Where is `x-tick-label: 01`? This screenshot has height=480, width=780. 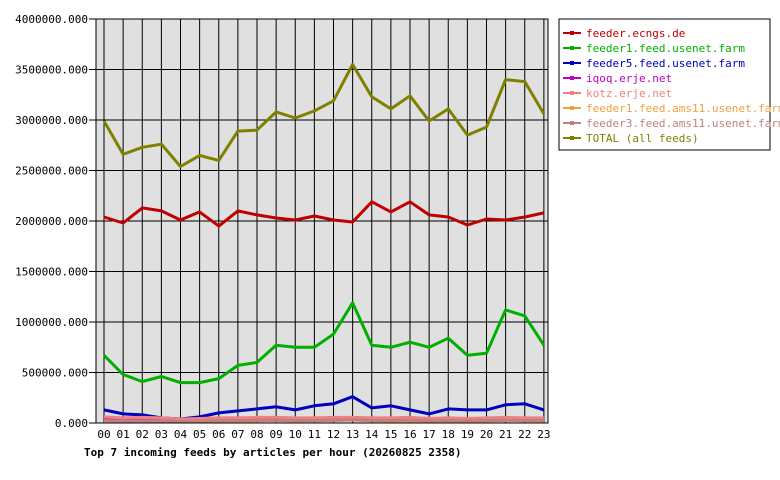
x-tick-label: 01 is located at coordinates (123, 434).